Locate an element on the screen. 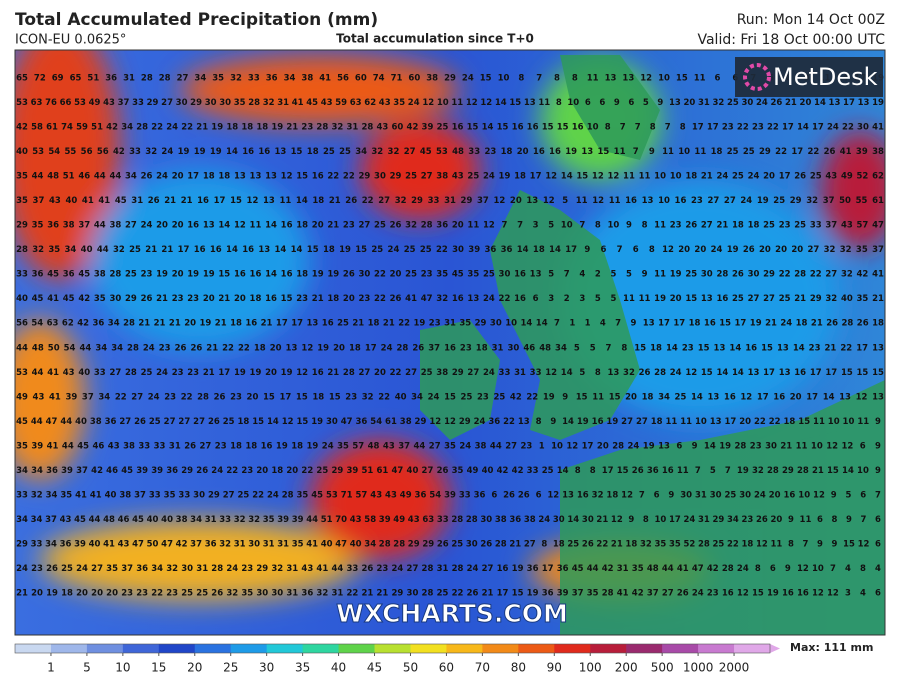 This screenshot has height=695, width=900. grid-value: 7 is located at coordinates (805, 544).